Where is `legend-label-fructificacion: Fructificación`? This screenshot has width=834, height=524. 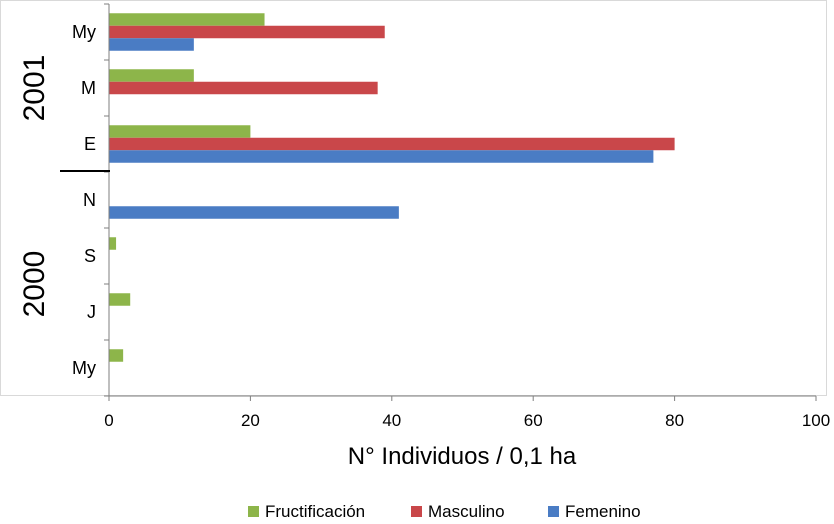
legend-label-fructificacion: Fructificación is located at coordinates (315, 511).